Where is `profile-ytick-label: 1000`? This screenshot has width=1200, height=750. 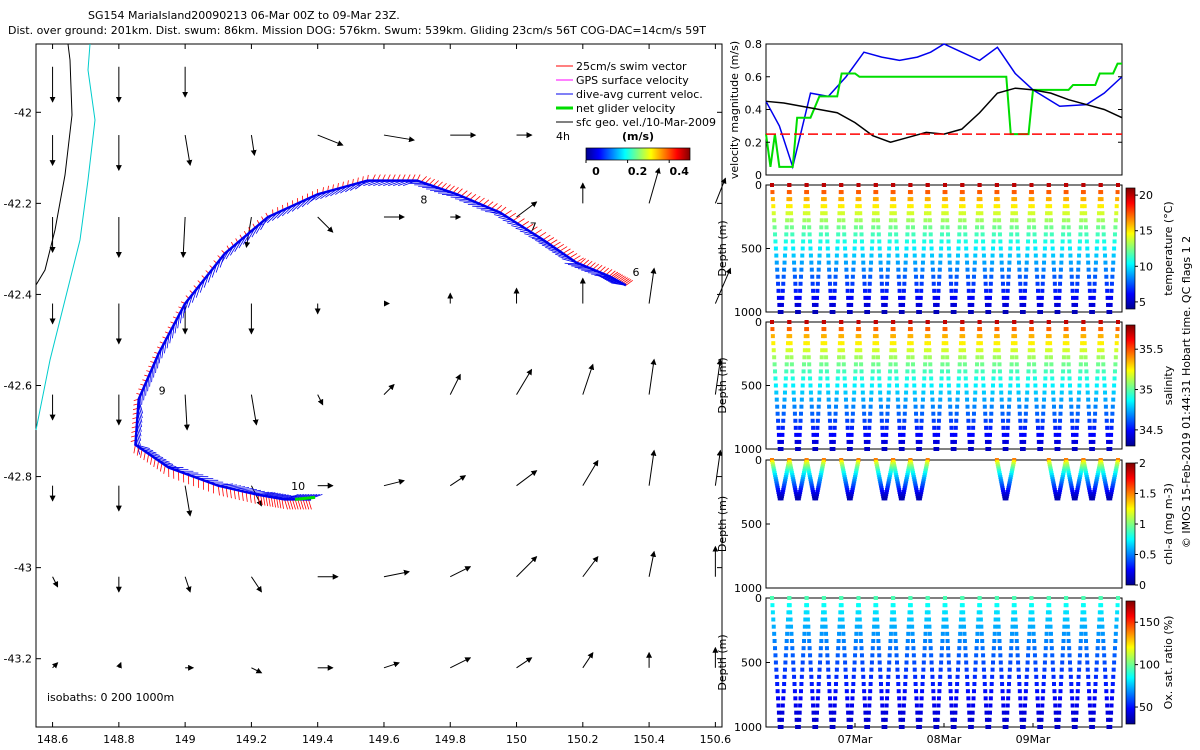 profile-ytick-label: 1000 is located at coordinates (748, 449).